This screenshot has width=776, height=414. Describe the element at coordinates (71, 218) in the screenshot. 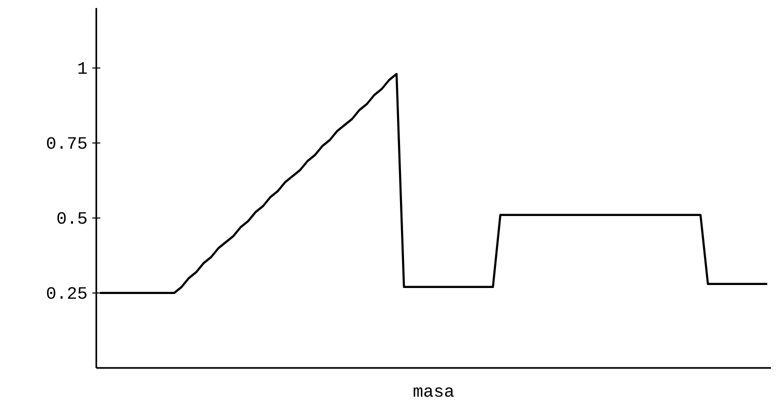

I see `y-tick-label: 0.5` at that location.